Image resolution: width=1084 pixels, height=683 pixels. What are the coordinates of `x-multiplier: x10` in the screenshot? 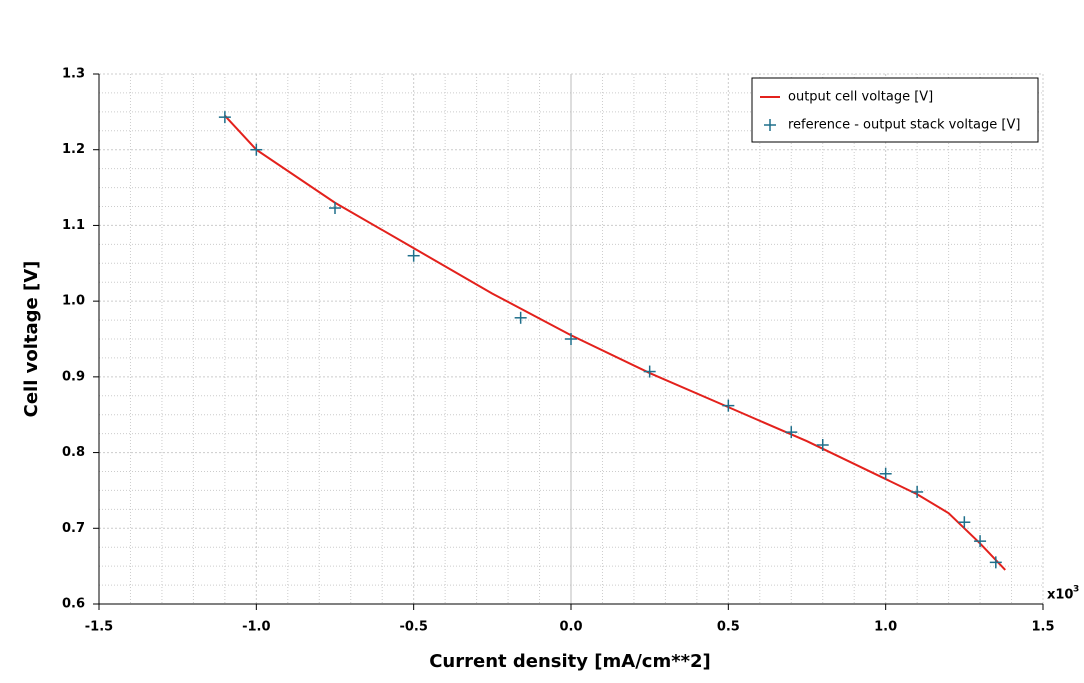 It's located at (1060, 595).